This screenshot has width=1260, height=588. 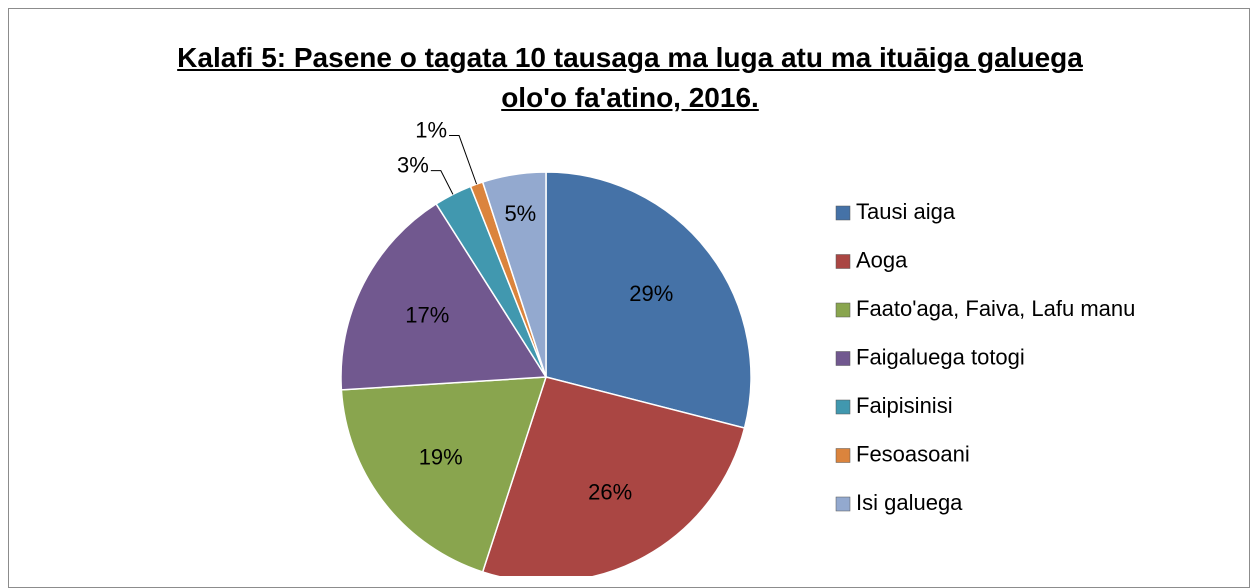 What do you see at coordinates (909, 502) in the screenshot?
I see `legend-label: Isi galuega` at bounding box center [909, 502].